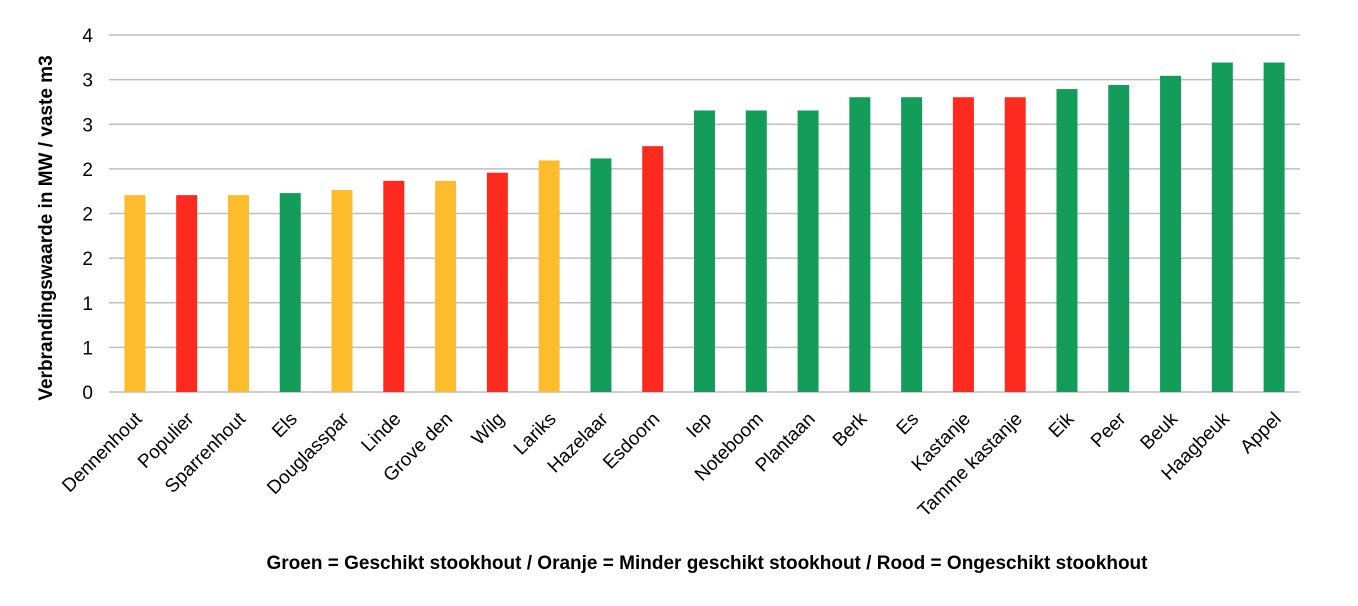 This screenshot has width=1358, height=606. Describe the element at coordinates (488, 429) in the screenshot. I see `x-category-label: Wilg` at that location.